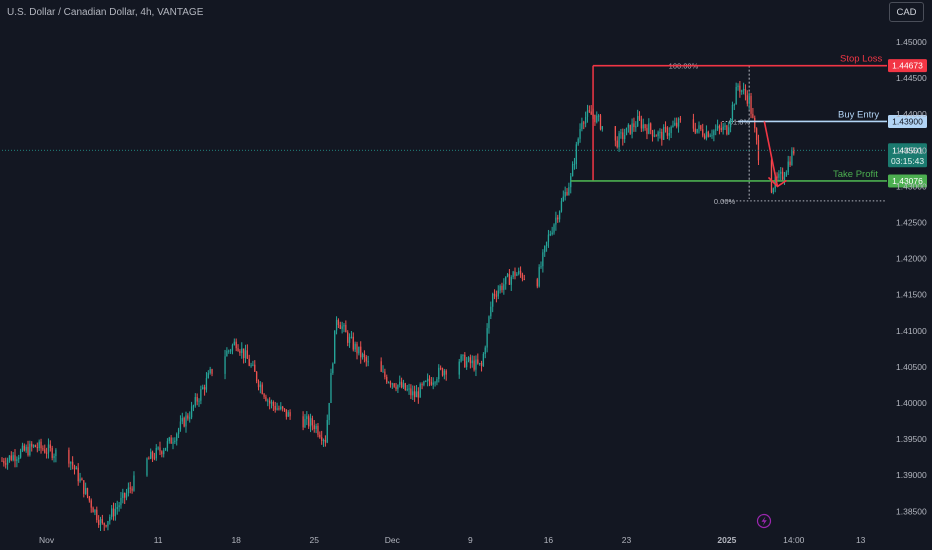 The image size is (932, 550). Describe the element at coordinates (764, 521) in the screenshot. I see `replay-icon` at that location.